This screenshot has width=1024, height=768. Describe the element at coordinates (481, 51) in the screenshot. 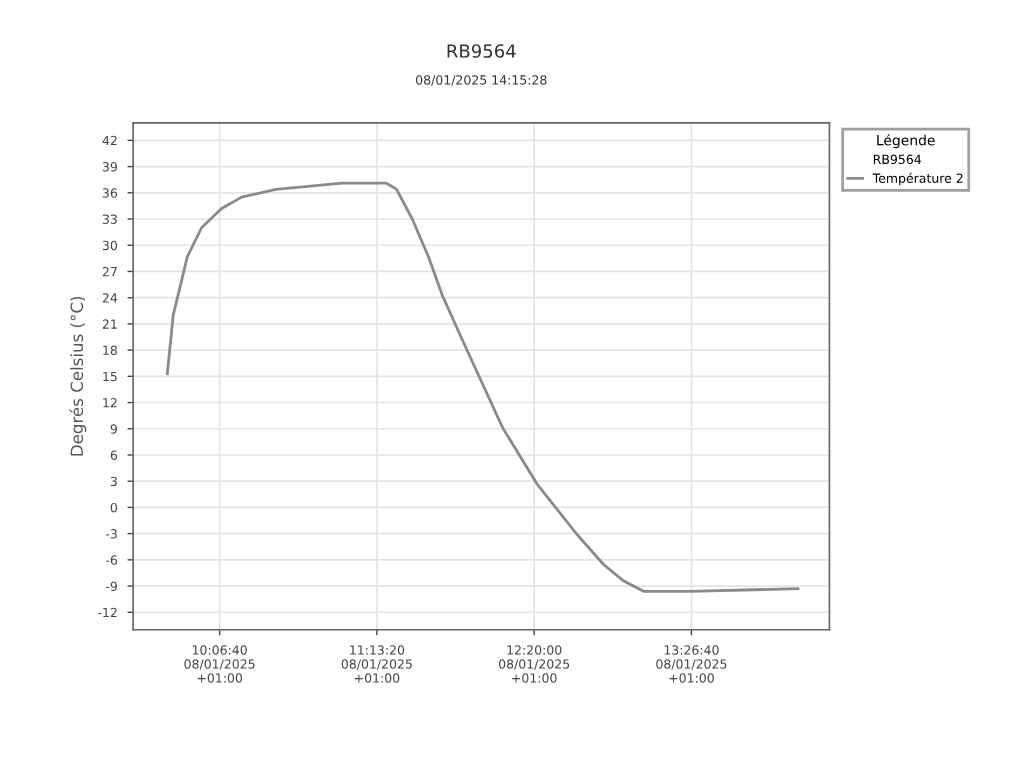

I see `chart-title: RB9564` at that location.